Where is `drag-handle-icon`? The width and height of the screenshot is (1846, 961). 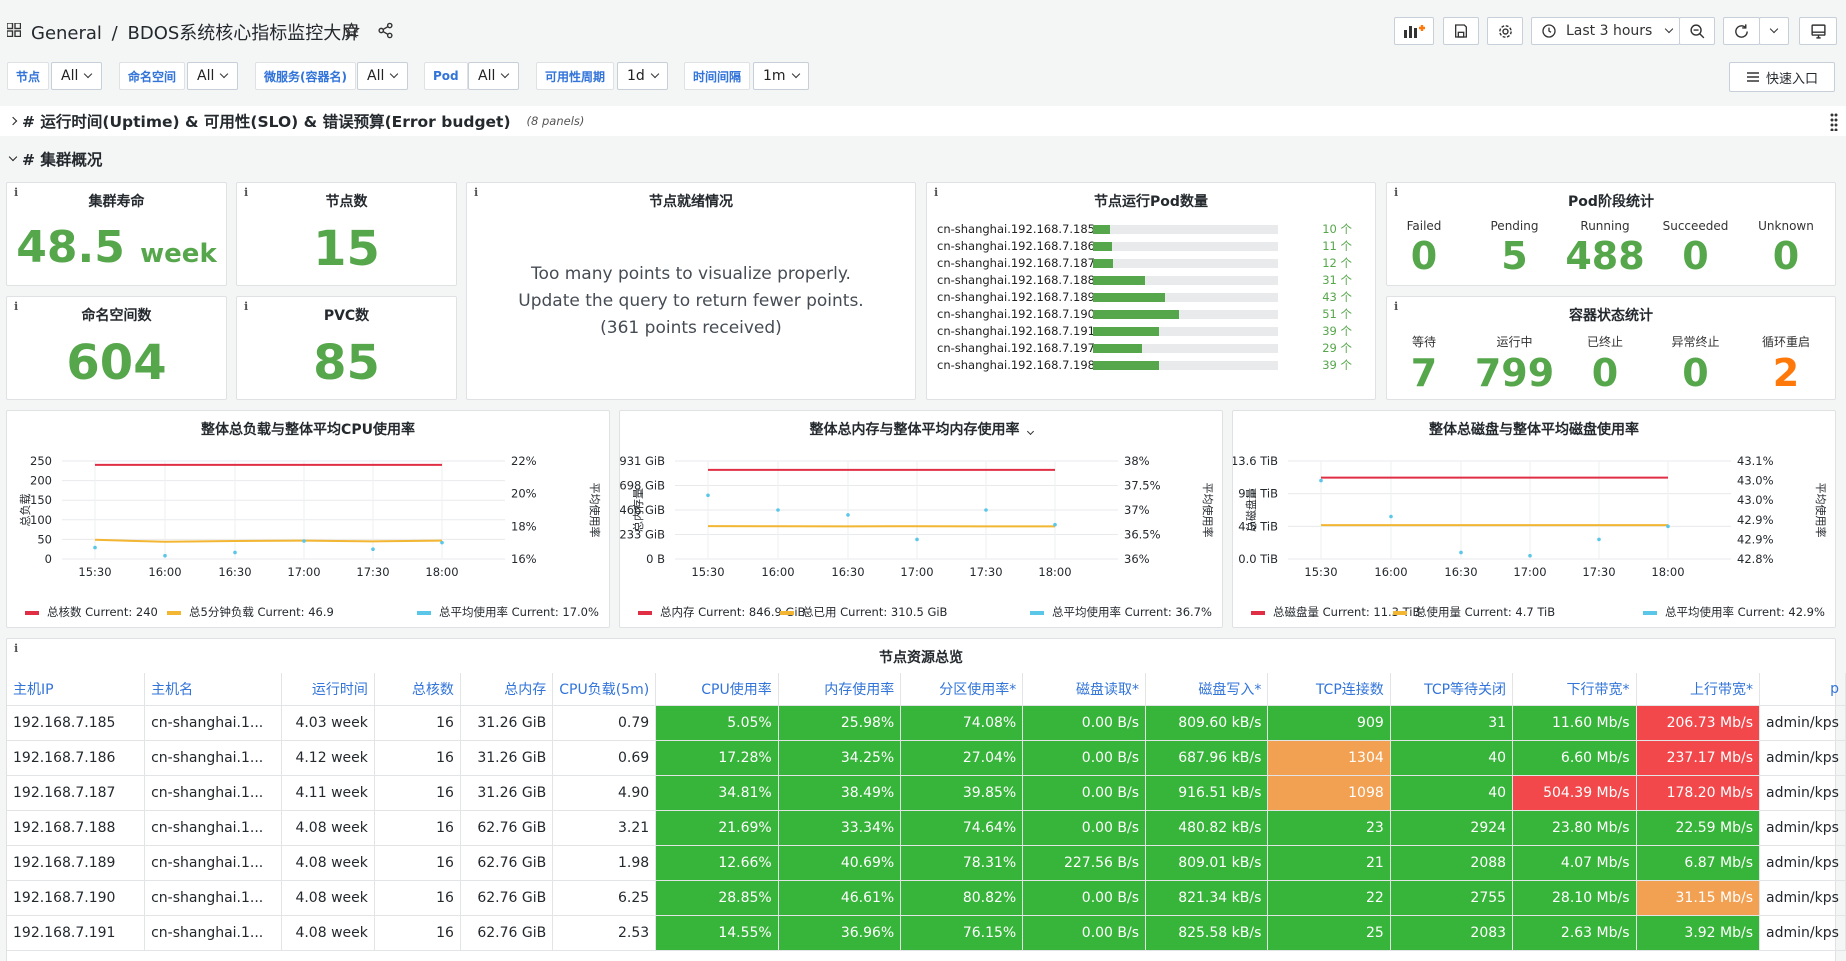
drag-handle-icon is located at coordinates (1834, 124).